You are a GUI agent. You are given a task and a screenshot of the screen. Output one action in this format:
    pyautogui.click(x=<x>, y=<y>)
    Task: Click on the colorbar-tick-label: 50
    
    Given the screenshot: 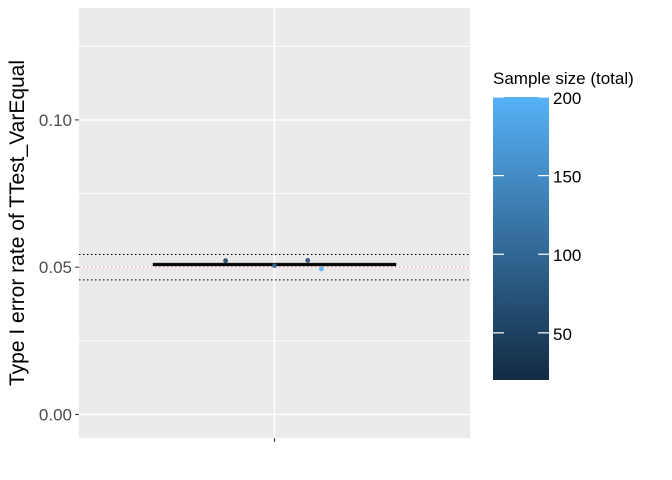 What is the action you would take?
    pyautogui.click(x=562, y=334)
    